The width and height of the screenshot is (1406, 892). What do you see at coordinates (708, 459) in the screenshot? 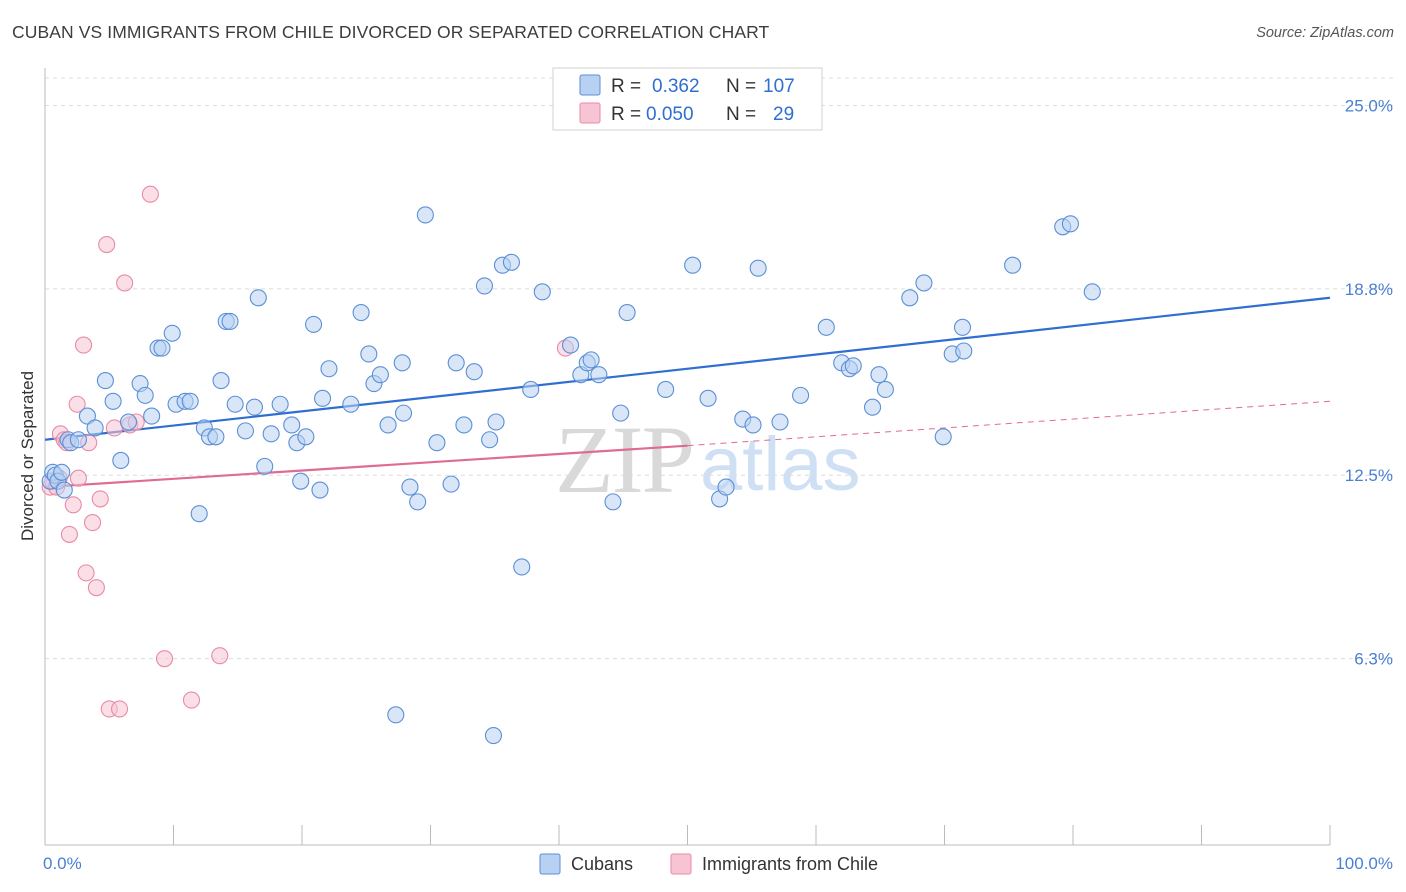
I see `watermark: ZIP atlas` at bounding box center [708, 459].